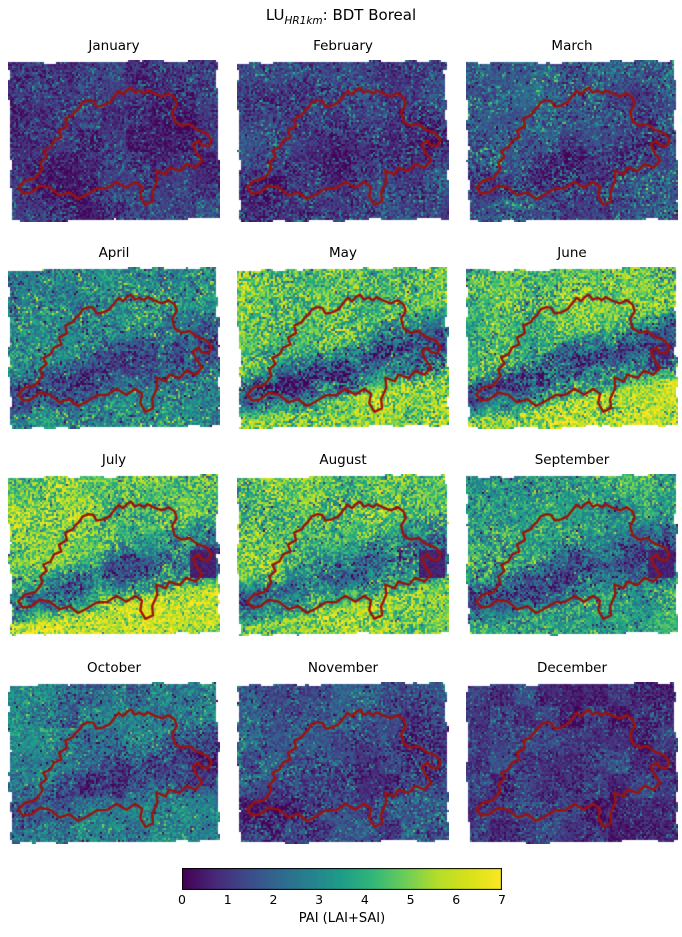  I want to click on panel-title: February, so click(343, 46).